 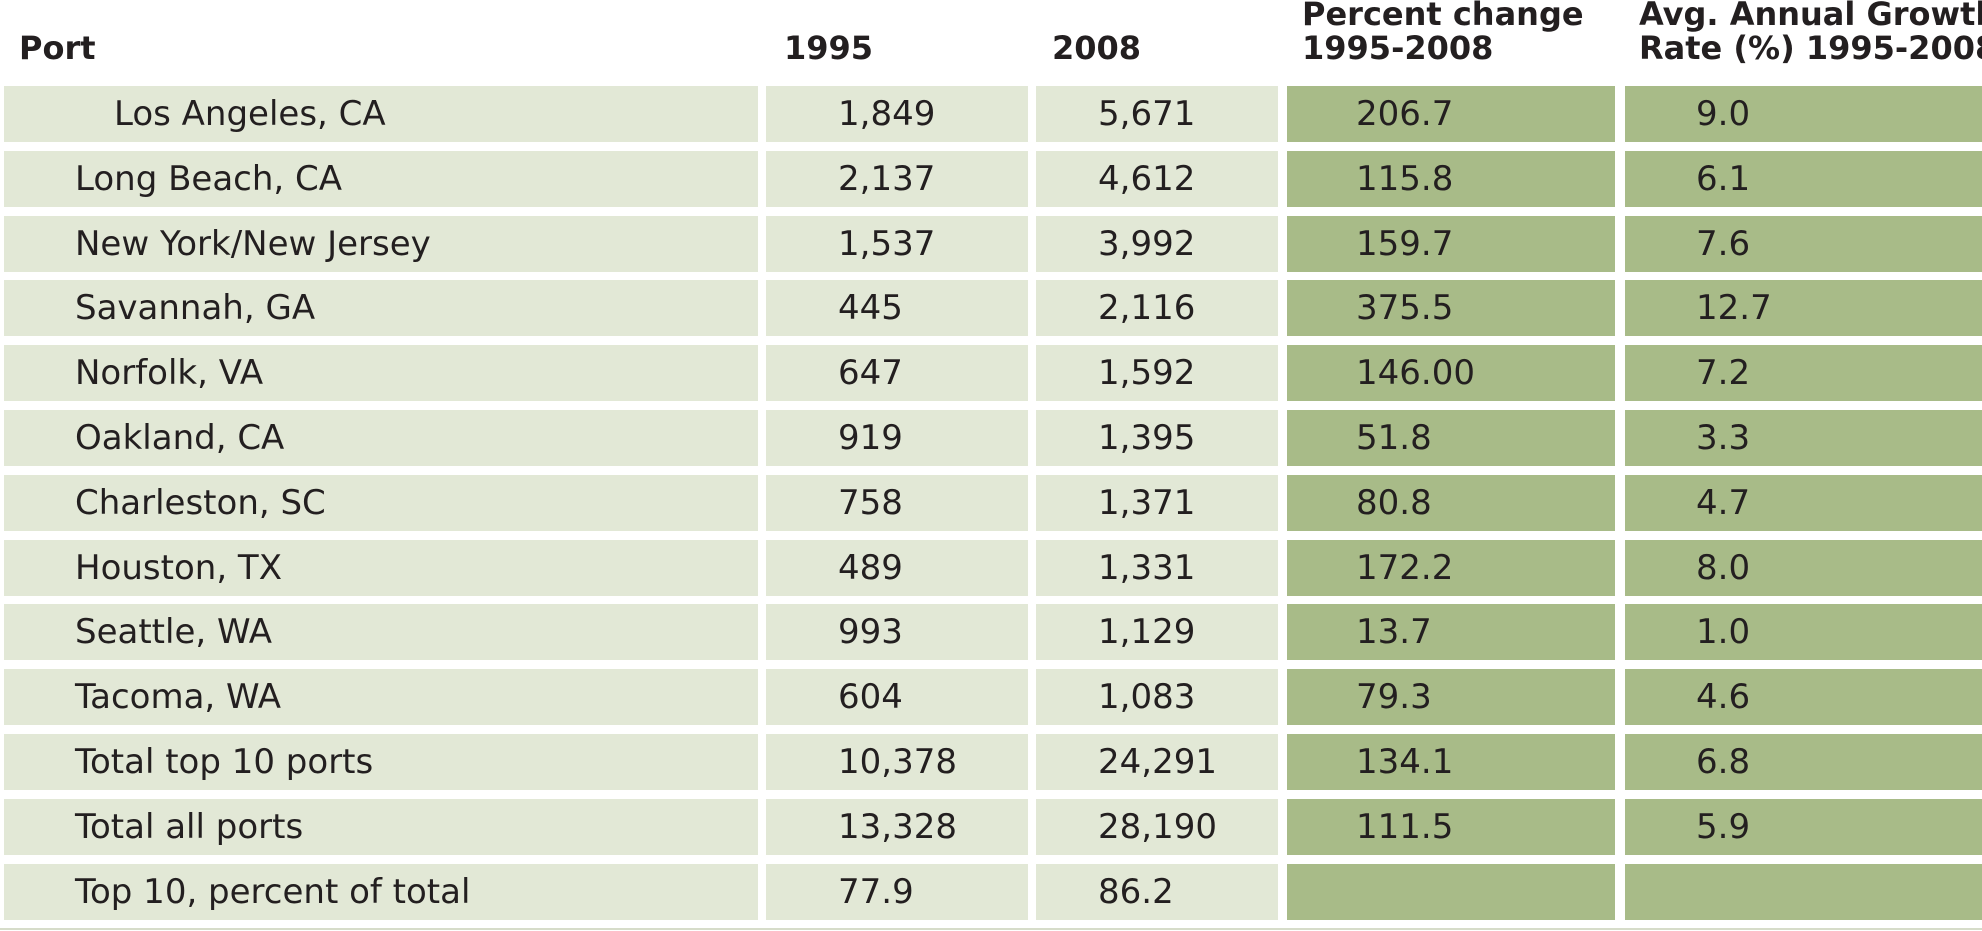 I want to click on port-name: Total top 10 ports, so click(x=224, y=762).